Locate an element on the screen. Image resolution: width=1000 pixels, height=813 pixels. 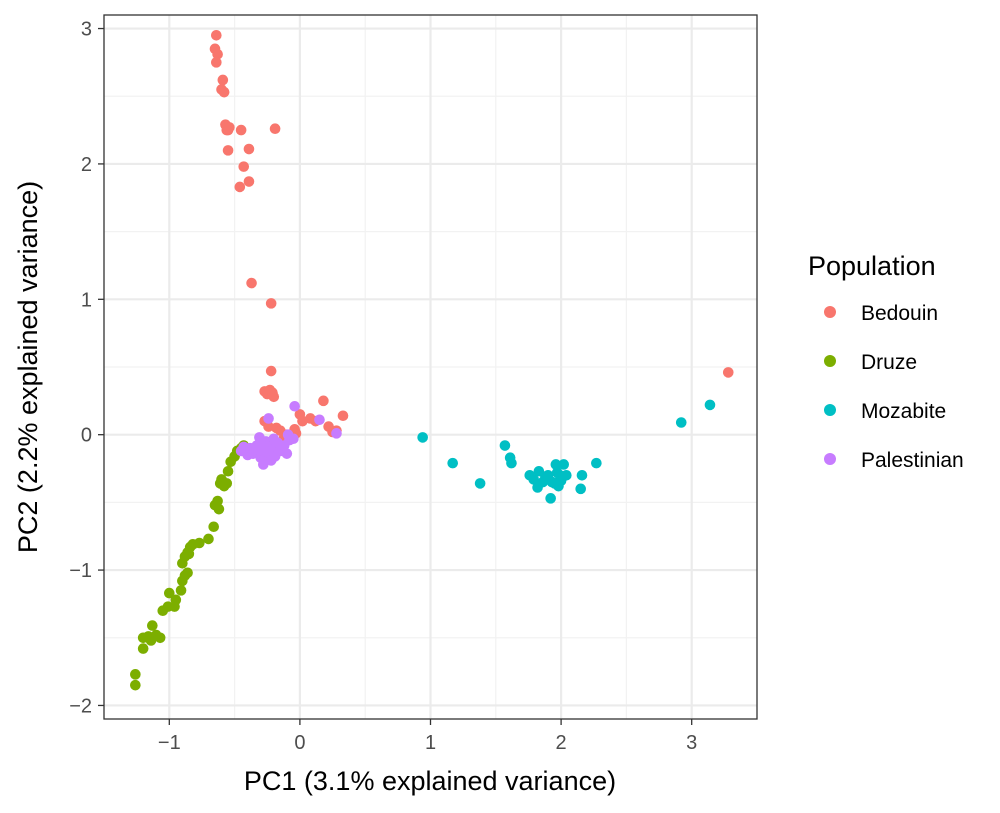
legend-label: Palestinian is located at coordinates (912, 460).